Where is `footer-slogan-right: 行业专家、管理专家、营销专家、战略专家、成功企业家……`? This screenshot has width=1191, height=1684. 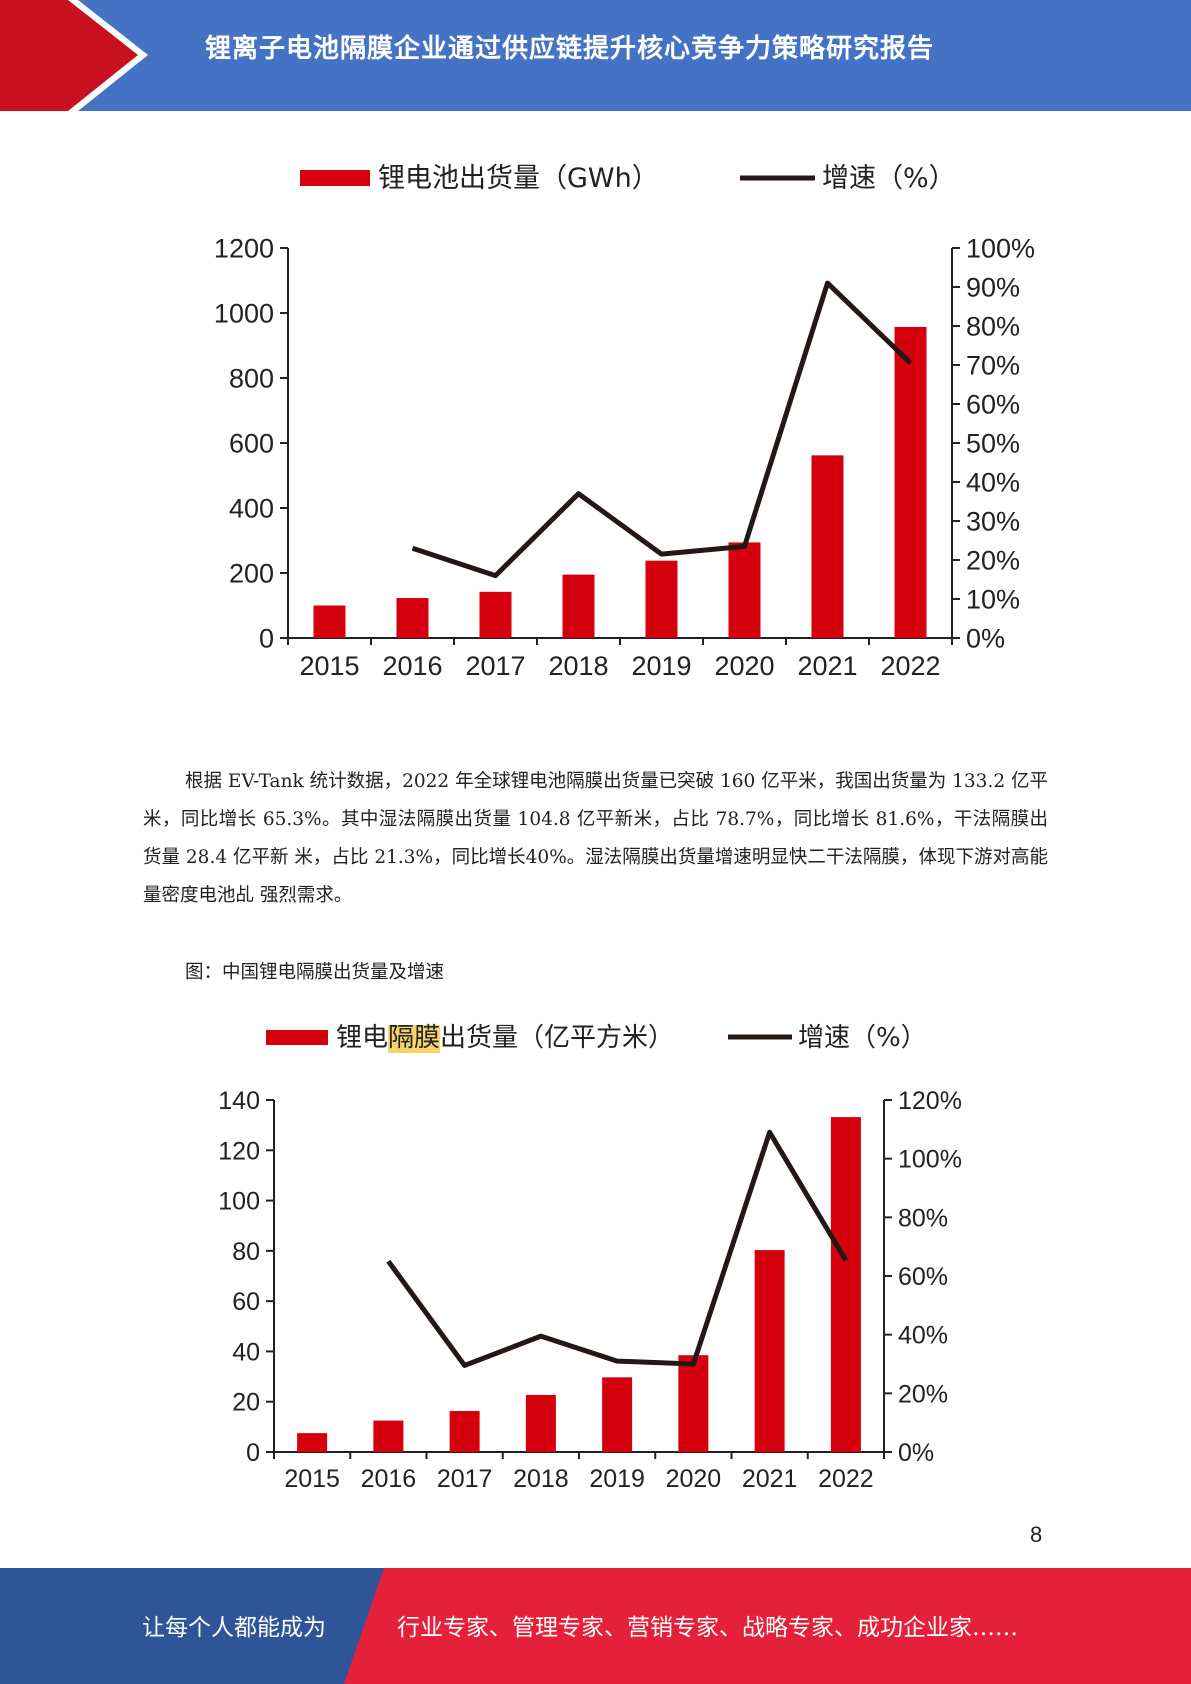
footer-slogan-right: 行业专家、管理专家、营销专家、战略专家、成功企业家…… is located at coordinates (707, 1628).